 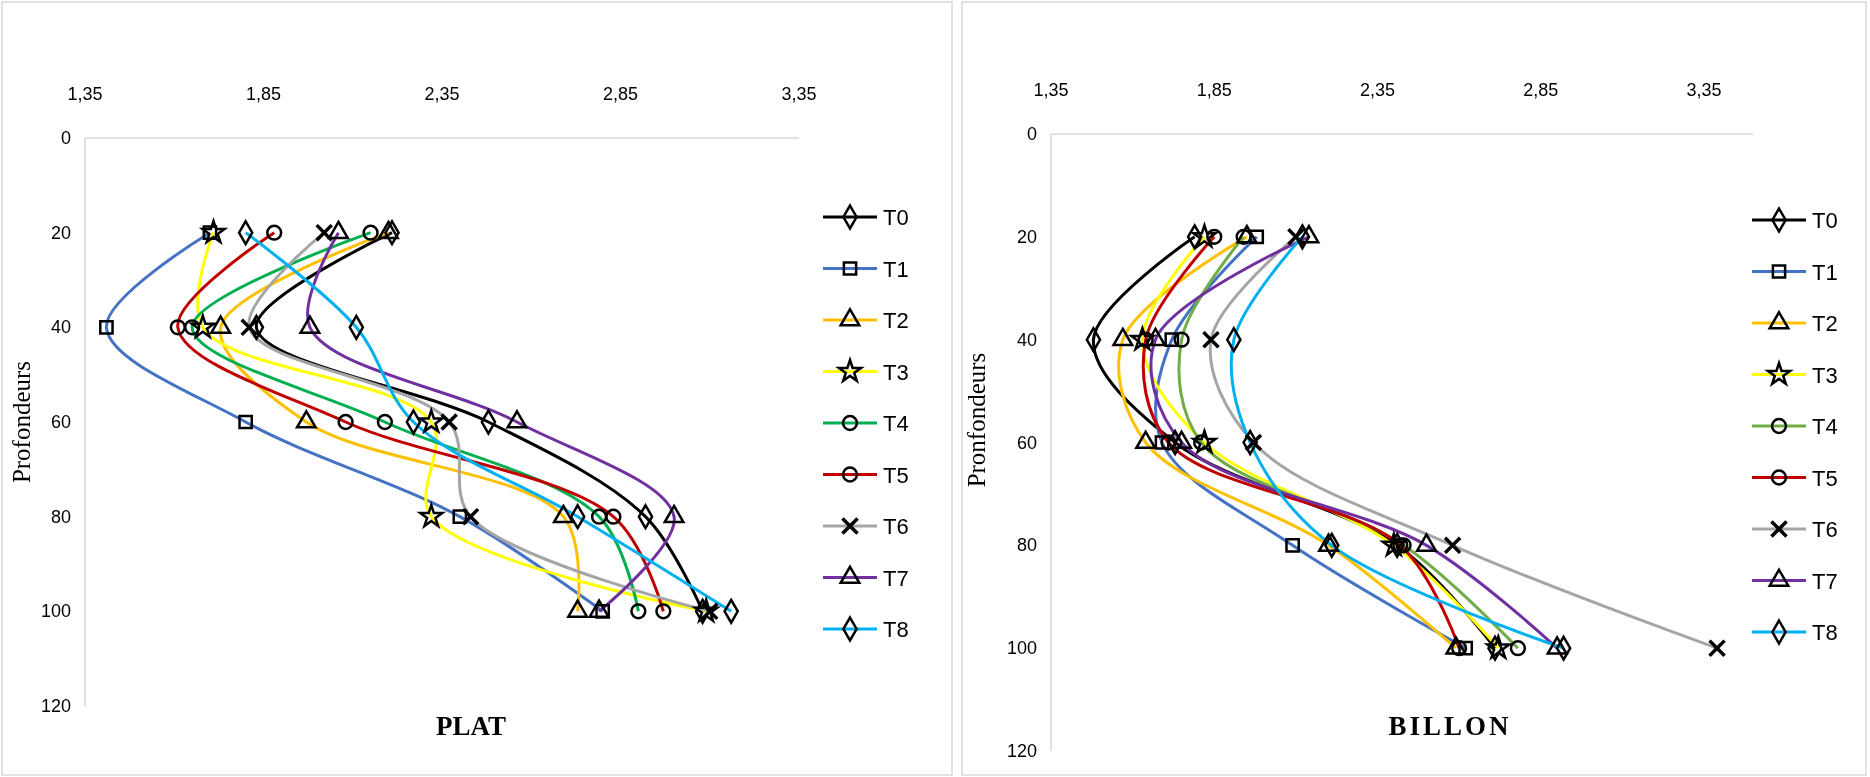 What do you see at coordinates (471, 726) in the screenshot?
I see `text: PLAT` at bounding box center [471, 726].